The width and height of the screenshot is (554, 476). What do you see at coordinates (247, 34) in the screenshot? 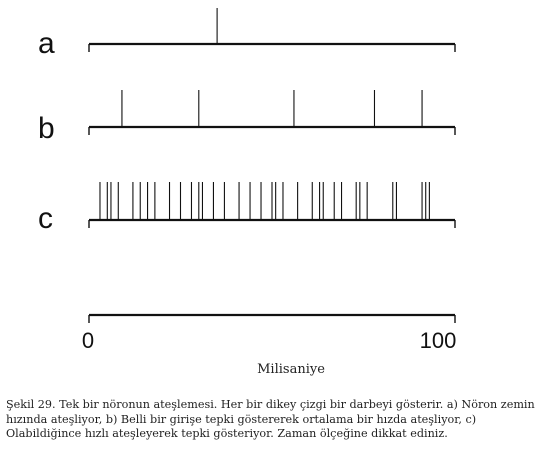
I see `spike-row-a: a` at bounding box center [247, 34].